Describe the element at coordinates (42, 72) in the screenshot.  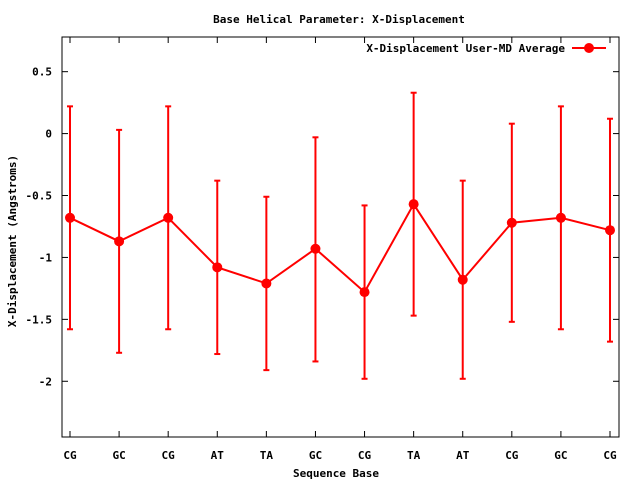
I see `y-tick-label: 0.5` at that location.